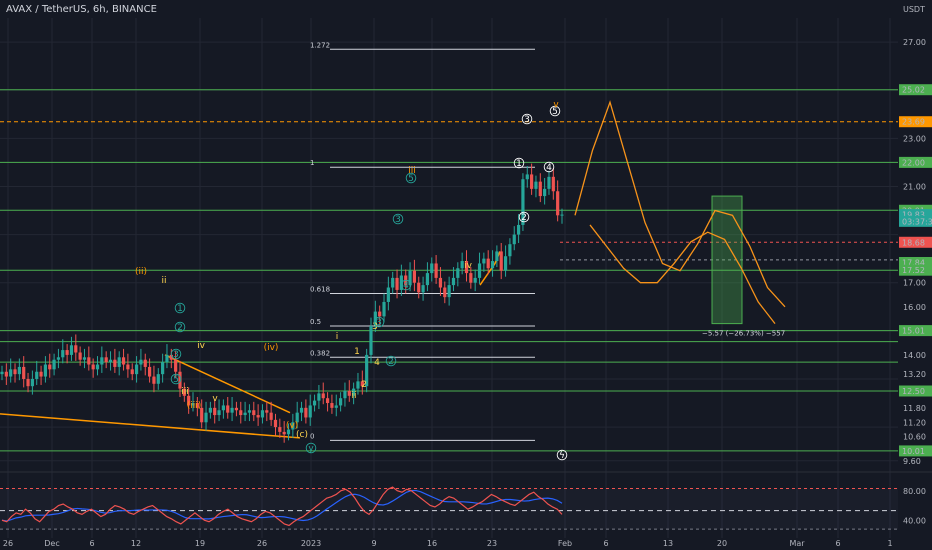  I want to click on wave-label: (v), so click(292, 426).